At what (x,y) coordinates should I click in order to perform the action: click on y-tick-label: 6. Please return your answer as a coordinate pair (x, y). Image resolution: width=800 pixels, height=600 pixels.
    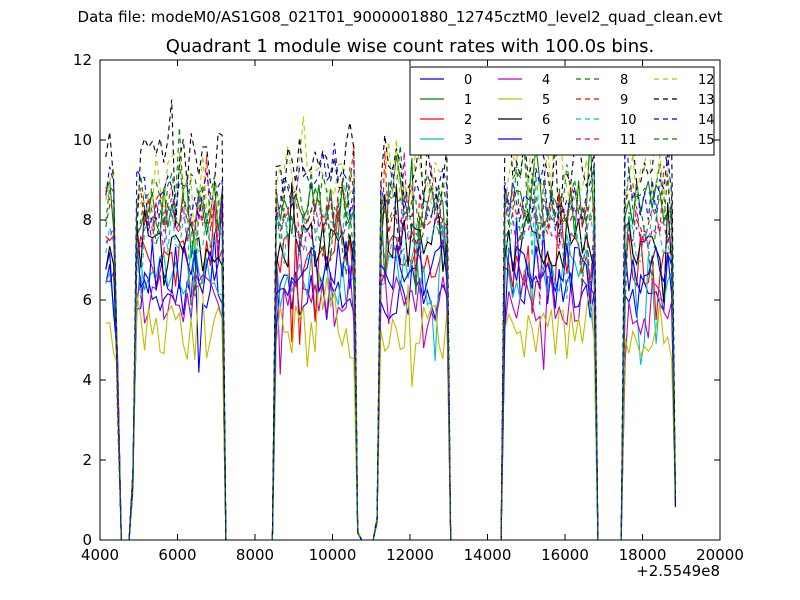
    Looking at the image, I should click on (87, 300).